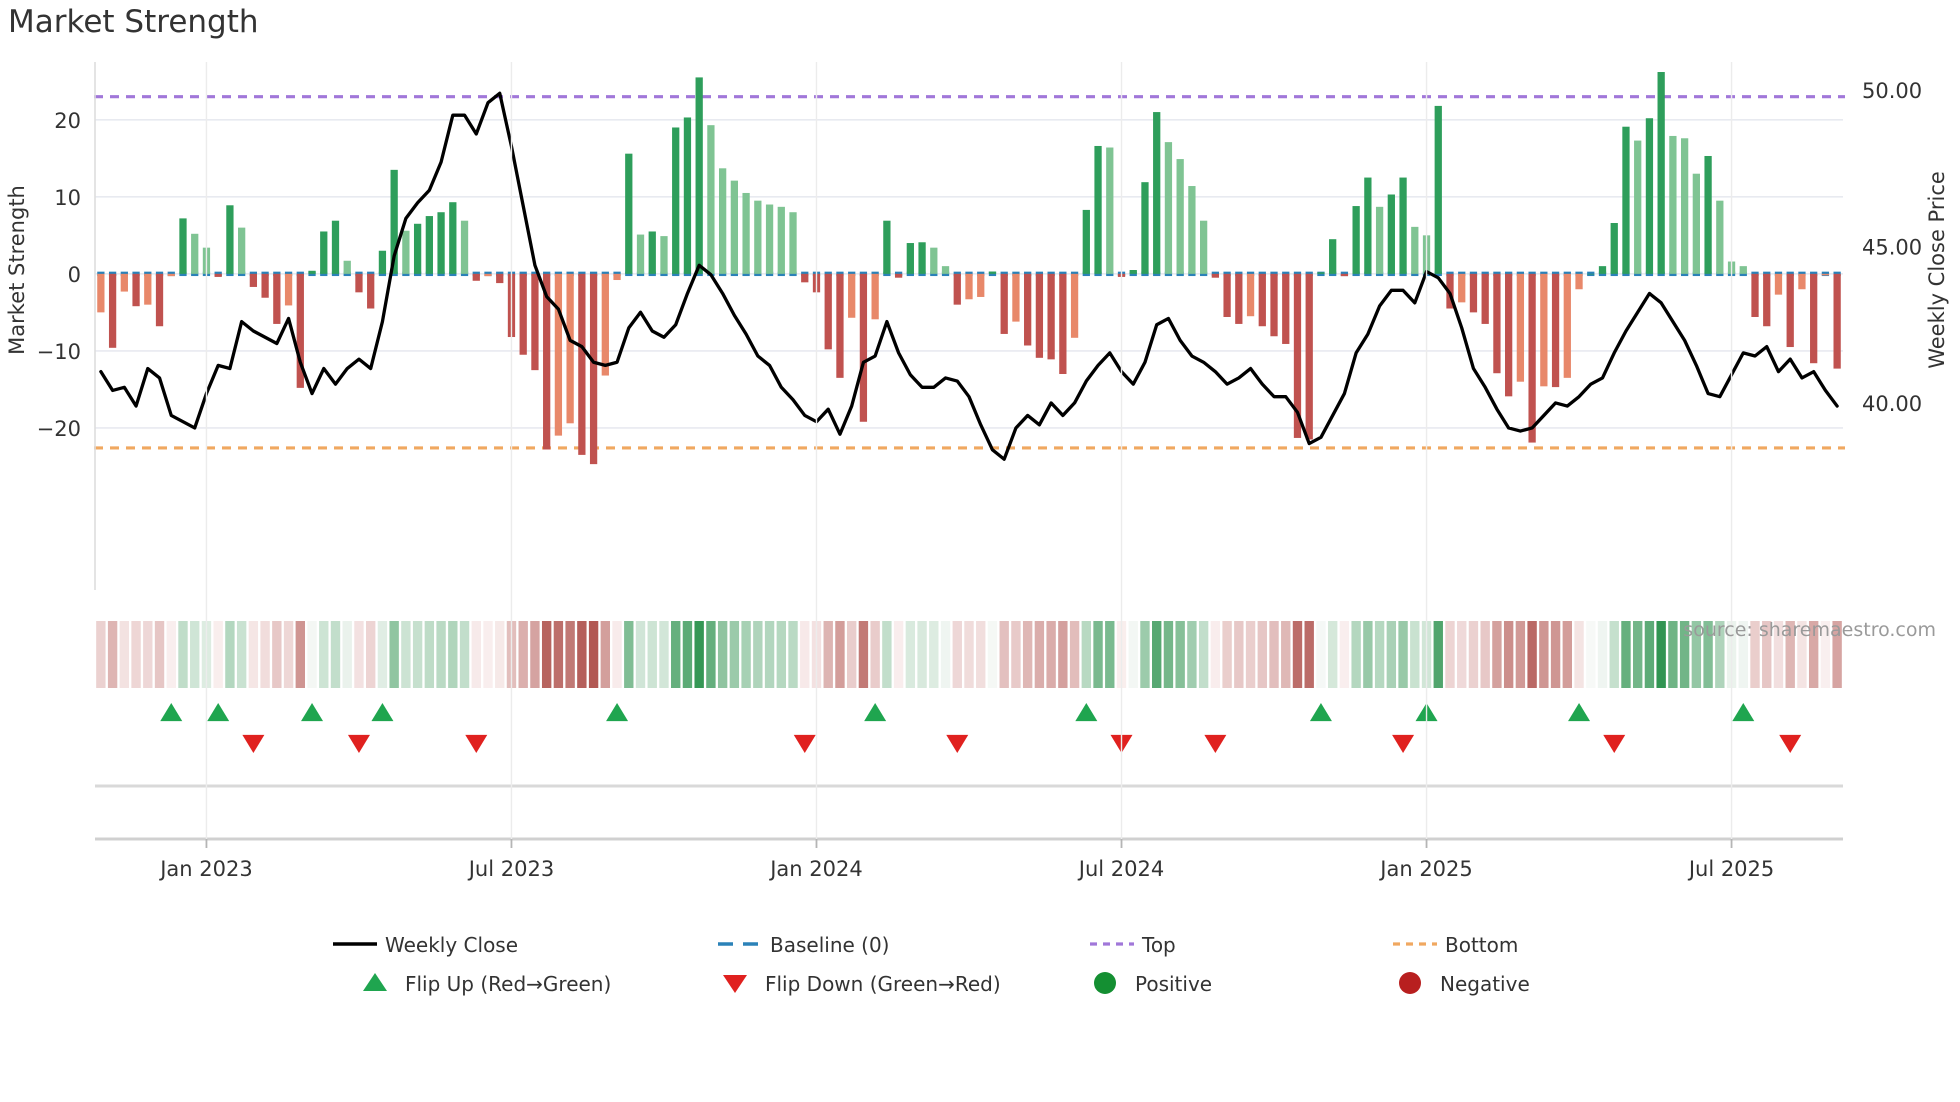 The width and height of the screenshot is (1960, 1102). I want to click on legend-marker-dot, so click(1410, 983).